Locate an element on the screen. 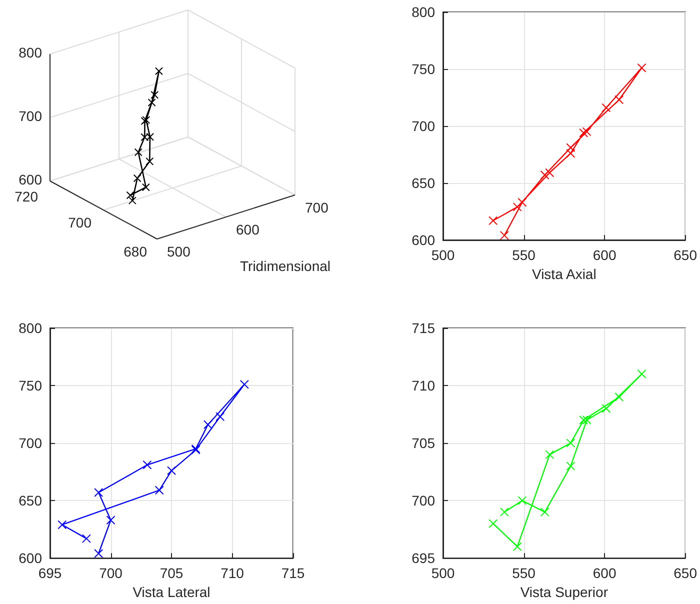  y-tick-label: 710 is located at coordinates (424, 386).